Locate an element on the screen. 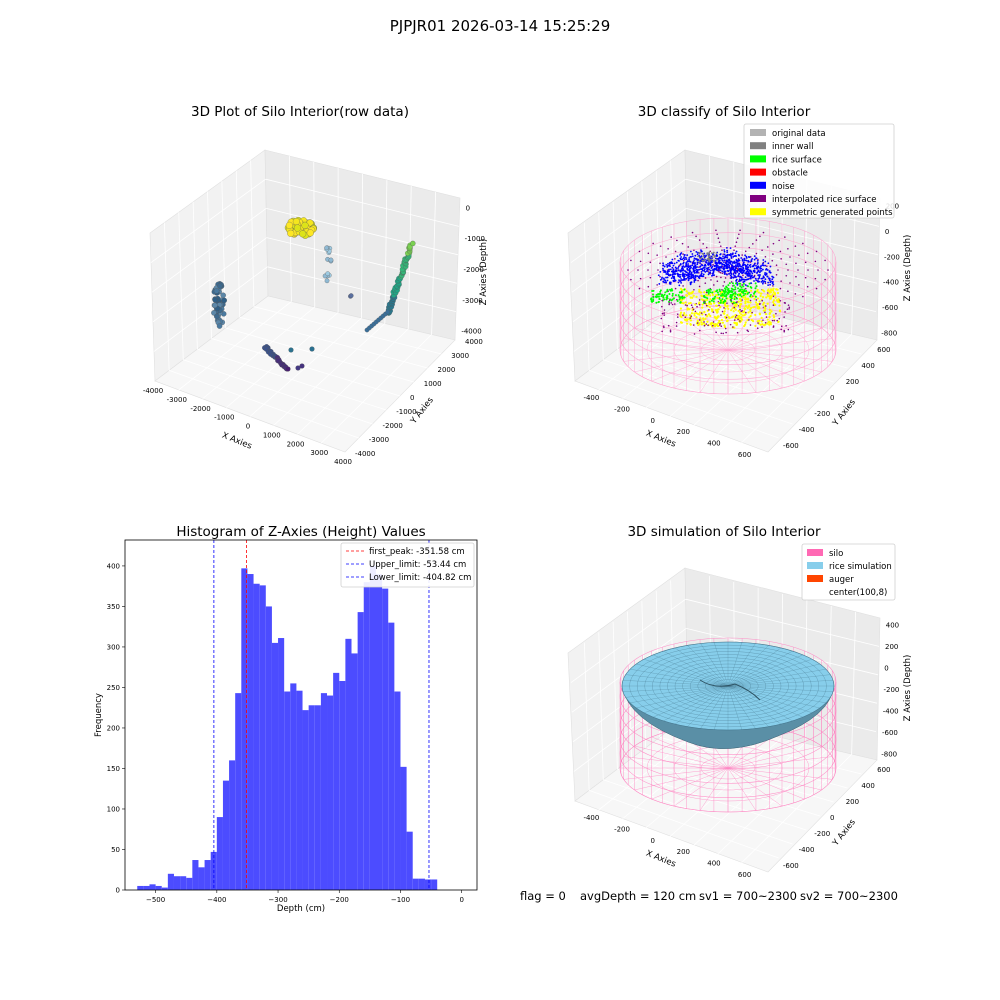 The image size is (1000, 1000). y-tick-label: 100 is located at coordinates (113, 809).